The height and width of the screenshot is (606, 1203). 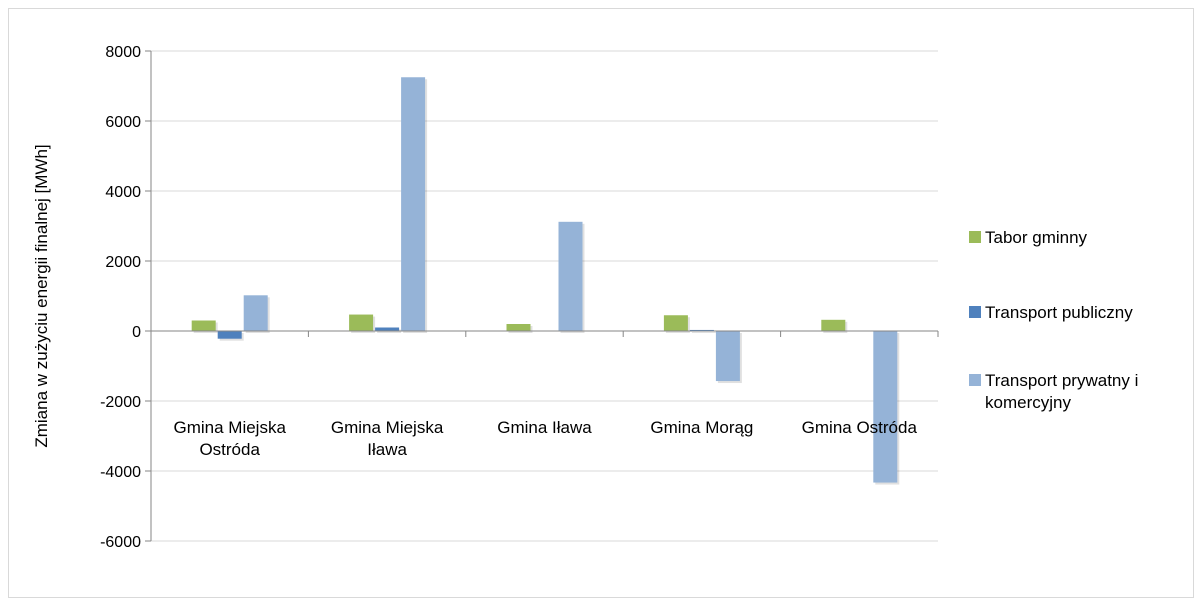 I want to click on y-tick-label: 4000, so click(x=123, y=192).